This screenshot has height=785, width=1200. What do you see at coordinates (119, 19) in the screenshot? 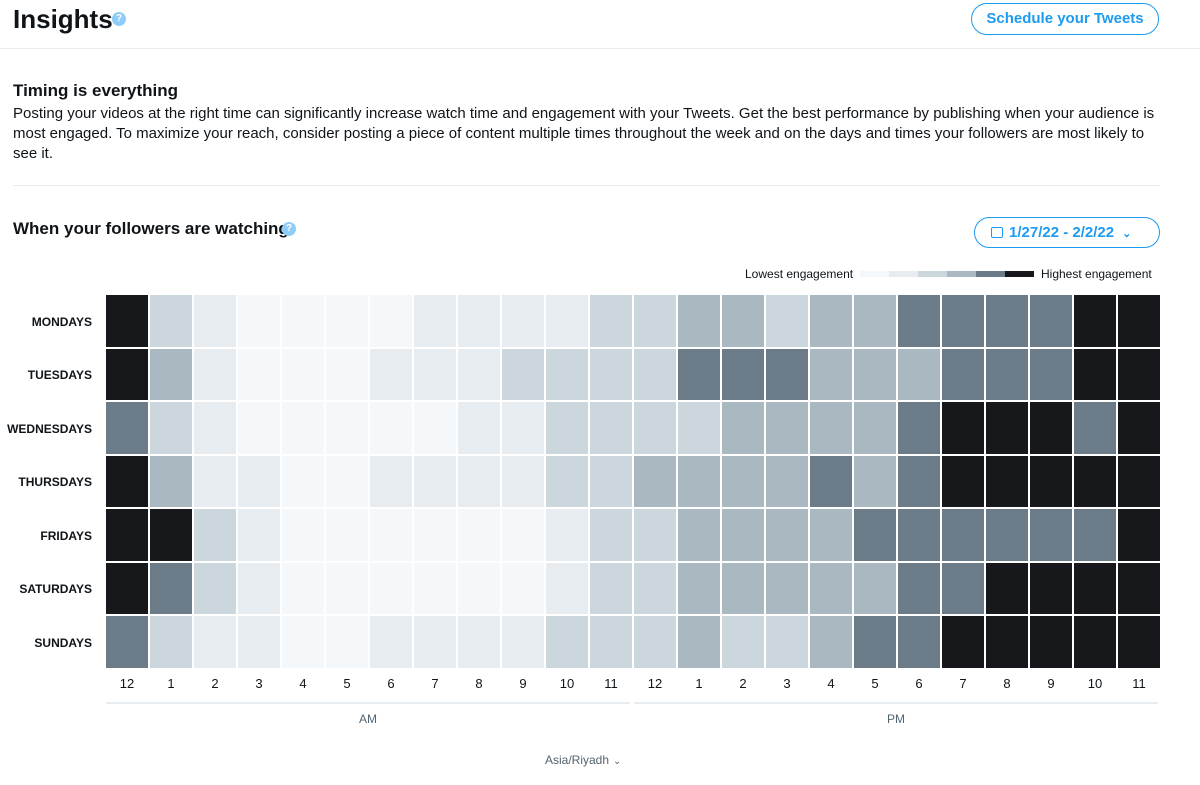
I see `help-icon: ?` at bounding box center [119, 19].